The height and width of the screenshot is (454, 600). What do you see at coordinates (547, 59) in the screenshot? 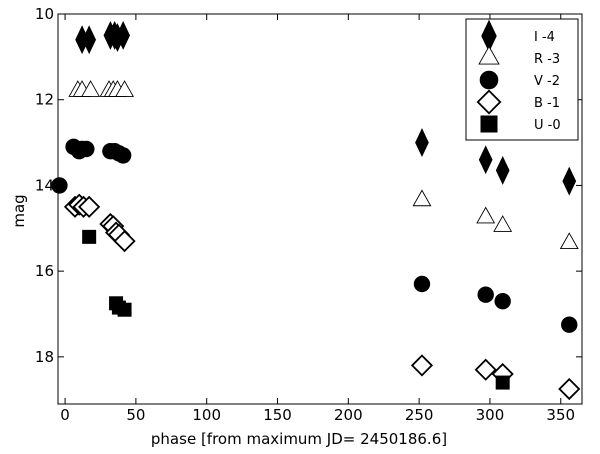
I see `legend-label-1: R -3` at bounding box center [547, 59].